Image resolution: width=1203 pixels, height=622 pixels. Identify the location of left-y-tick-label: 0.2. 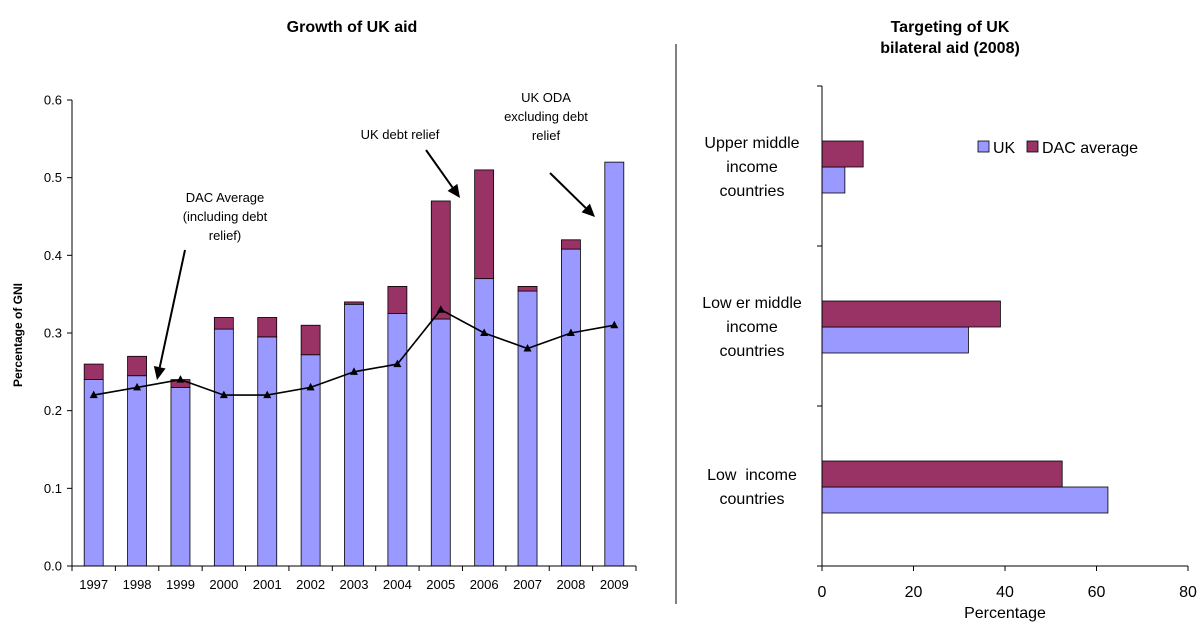
(53, 410).